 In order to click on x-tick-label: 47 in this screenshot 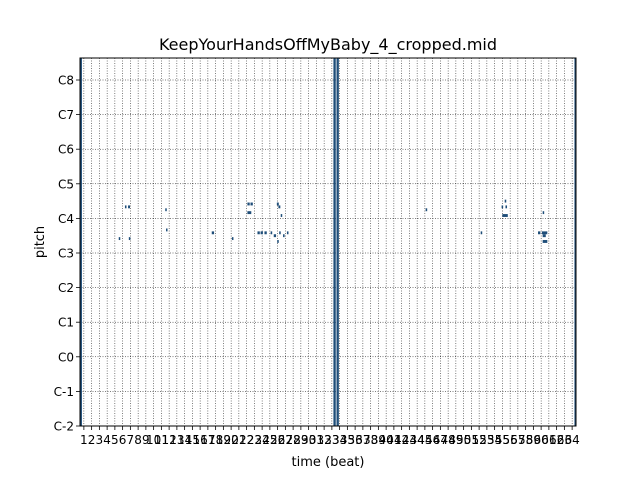, I will do `click(440, 440)`.